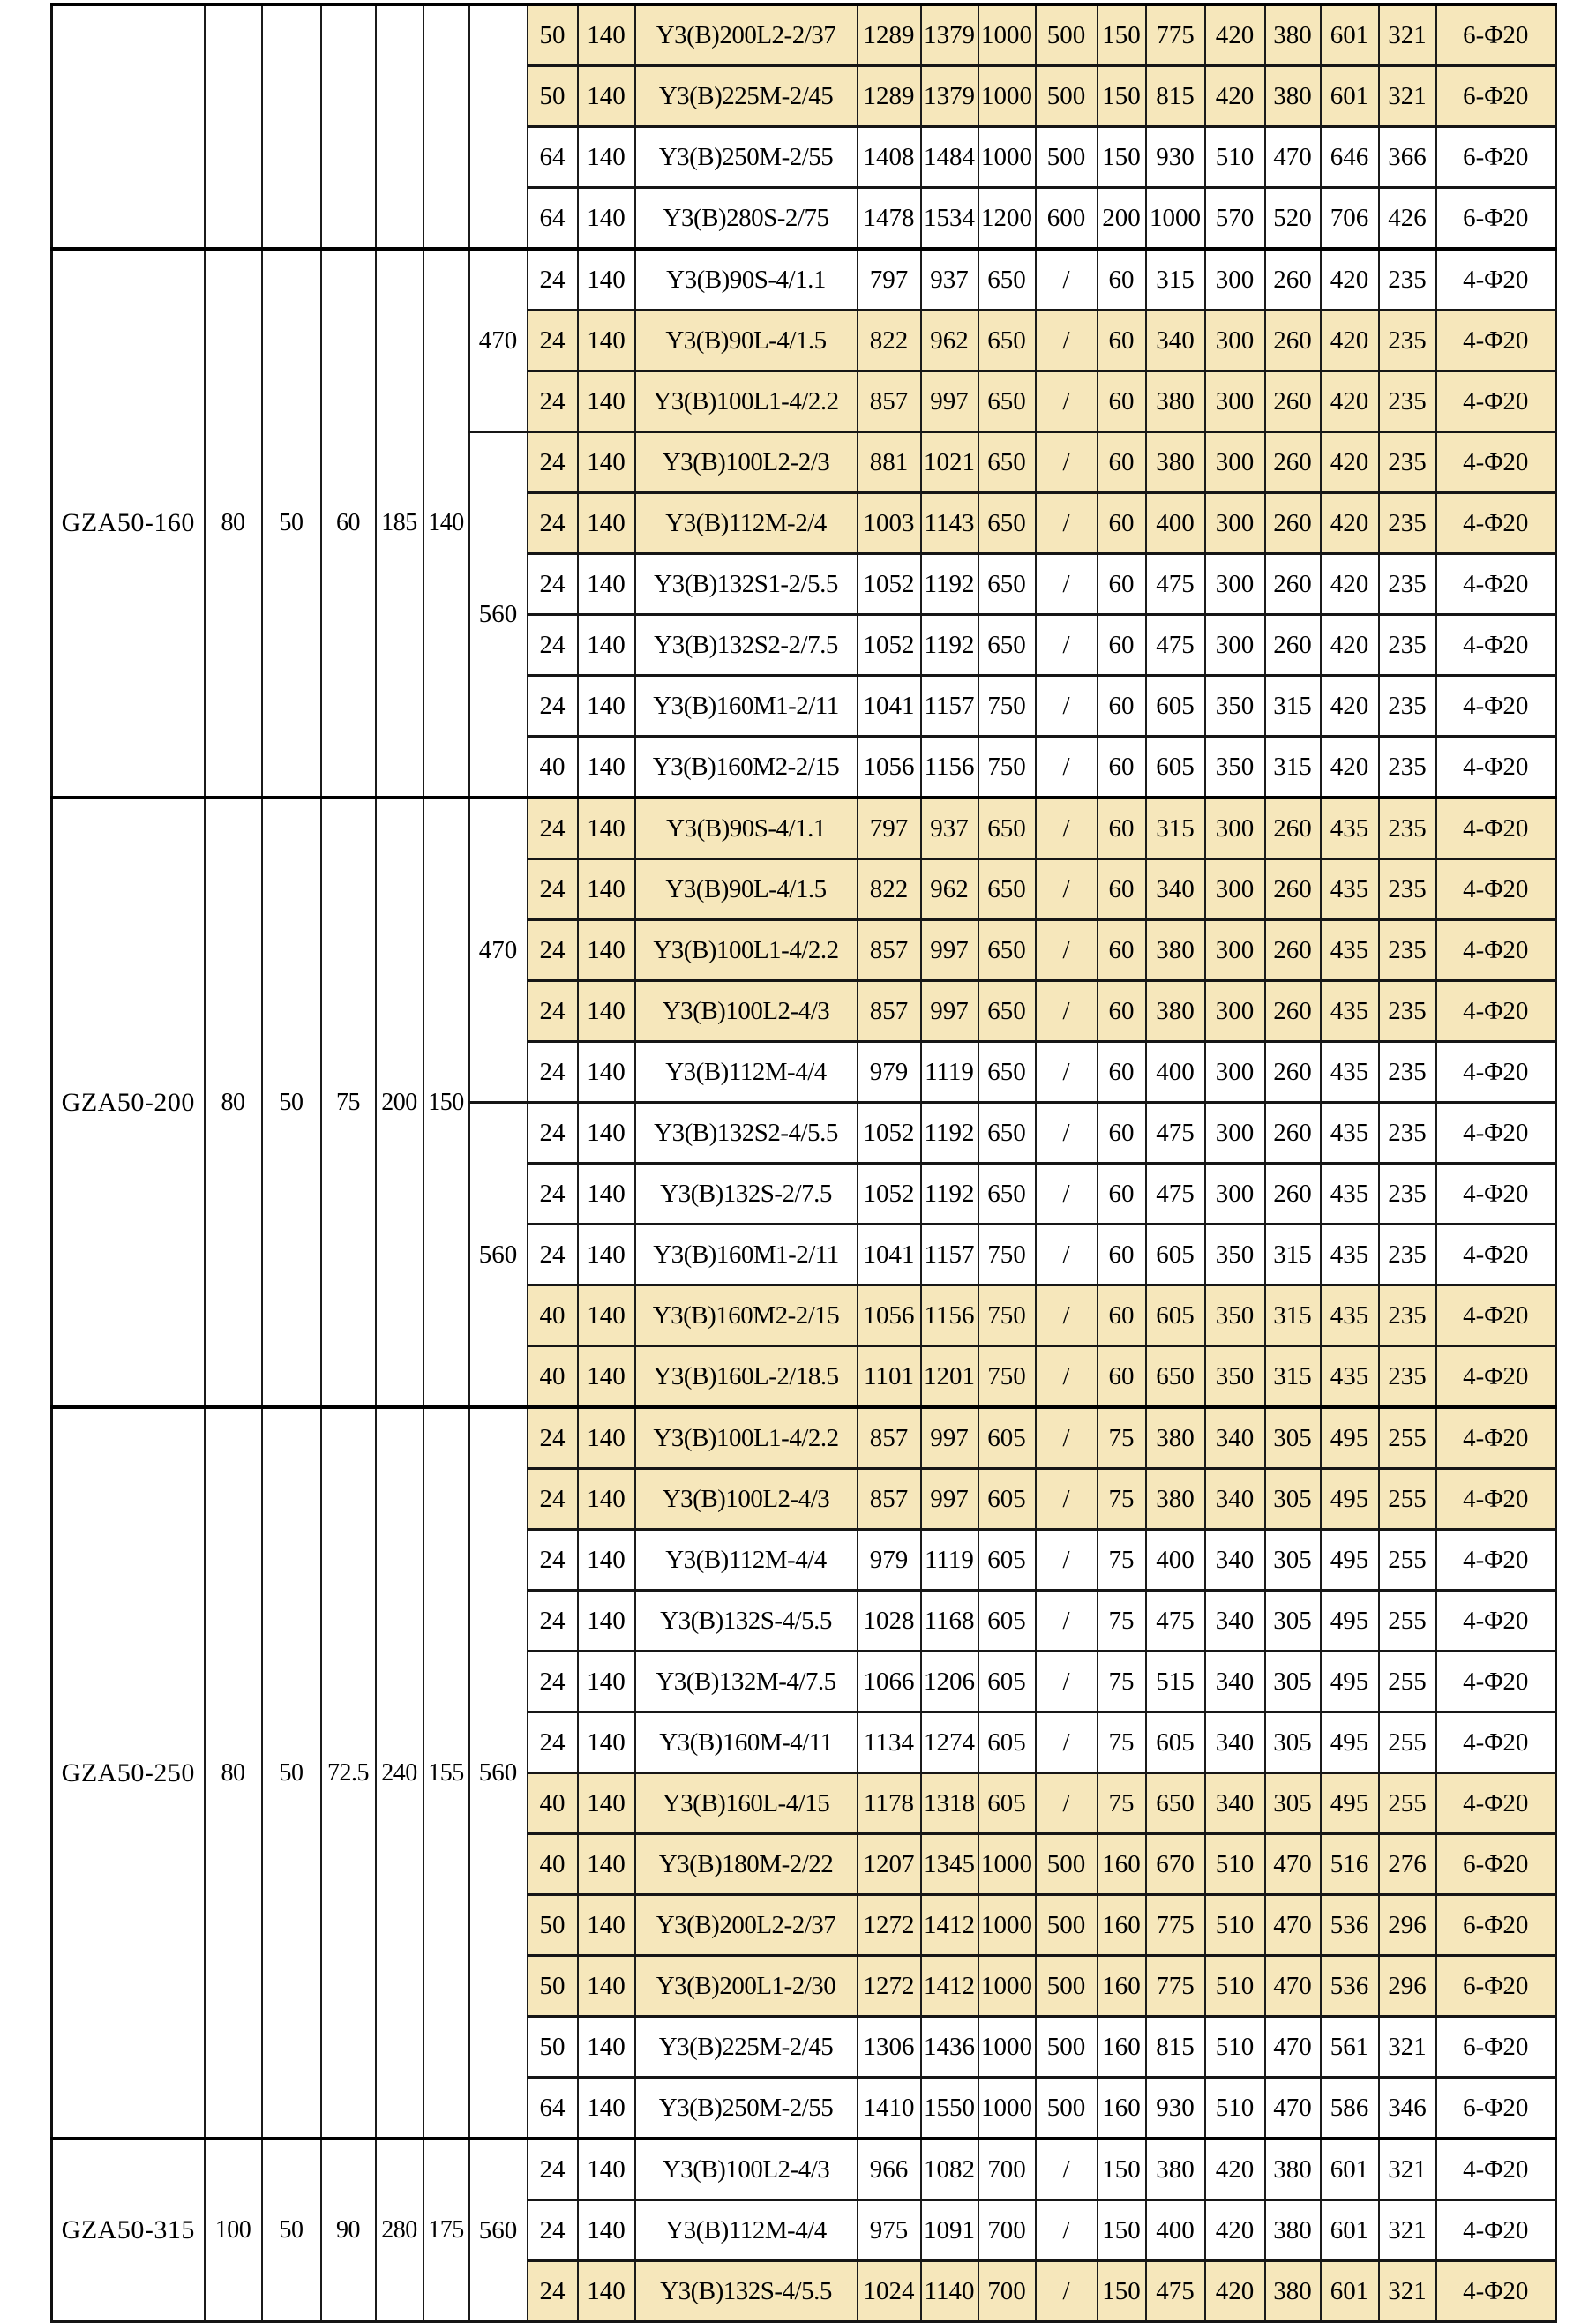 The image size is (1596, 2323). I want to click on data-cell: 470, so click(1292, 1986).